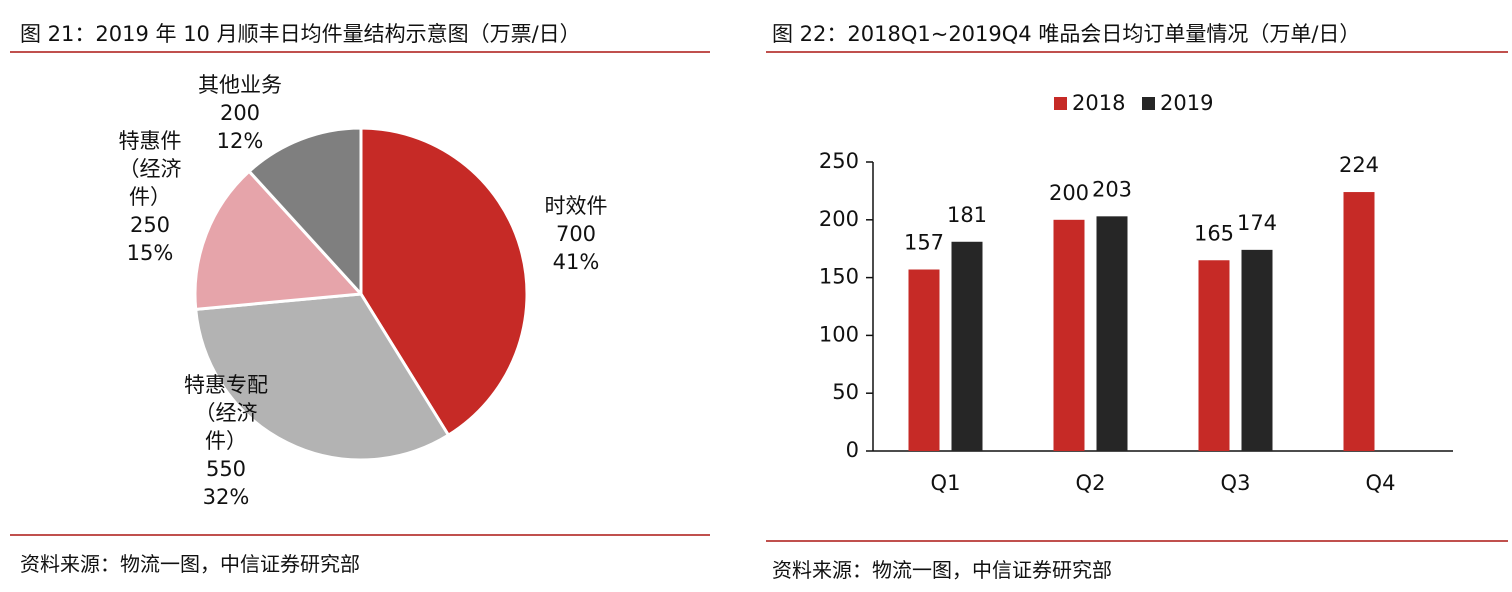 The image size is (1512, 592). Describe the element at coordinates (924, 243) in the screenshot. I see `bar-data-label: 157` at that location.